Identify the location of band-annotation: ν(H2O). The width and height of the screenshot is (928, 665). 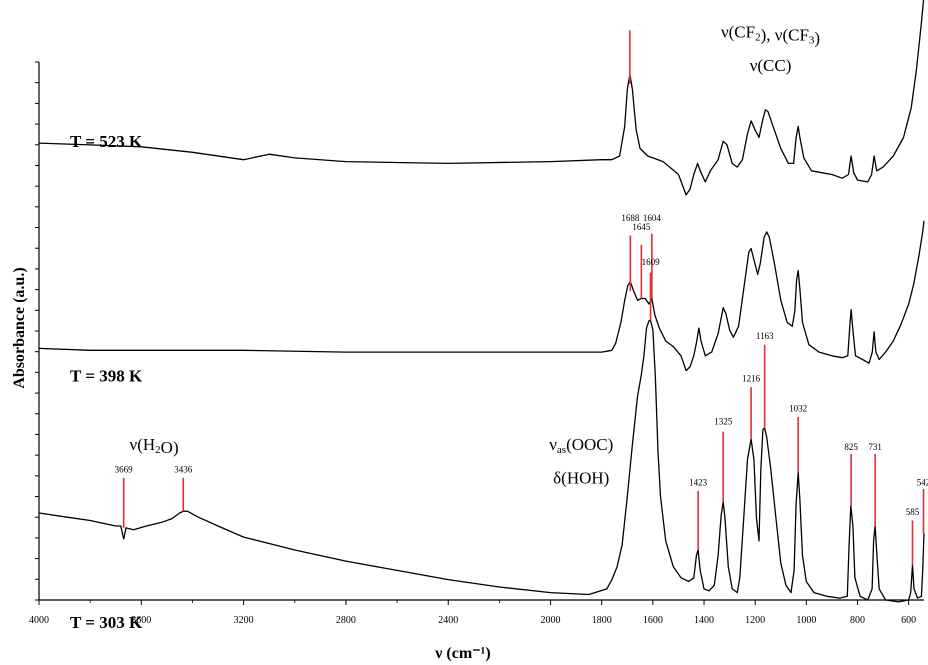
(154, 446).